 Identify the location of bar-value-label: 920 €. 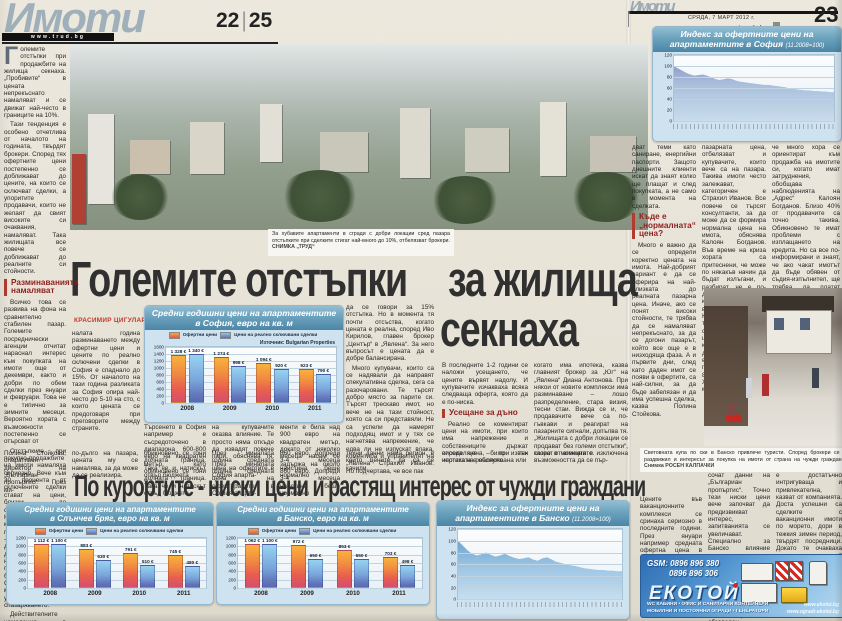
(281, 366).